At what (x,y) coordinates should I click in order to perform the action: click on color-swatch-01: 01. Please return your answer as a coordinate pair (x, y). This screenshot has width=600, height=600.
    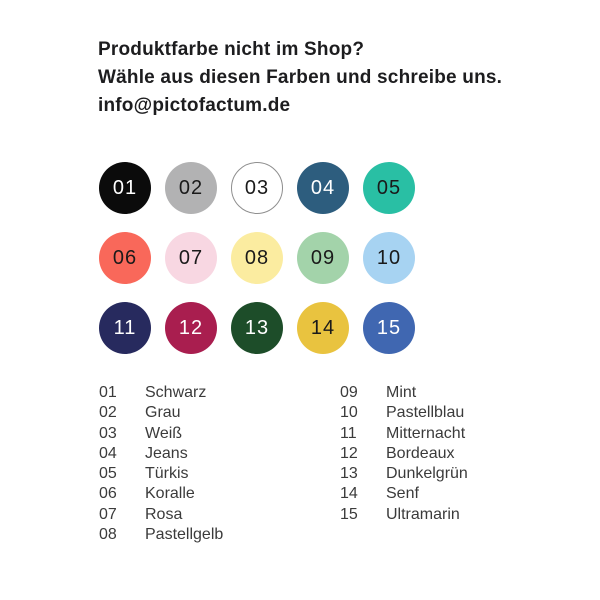
    Looking at the image, I should click on (125, 188).